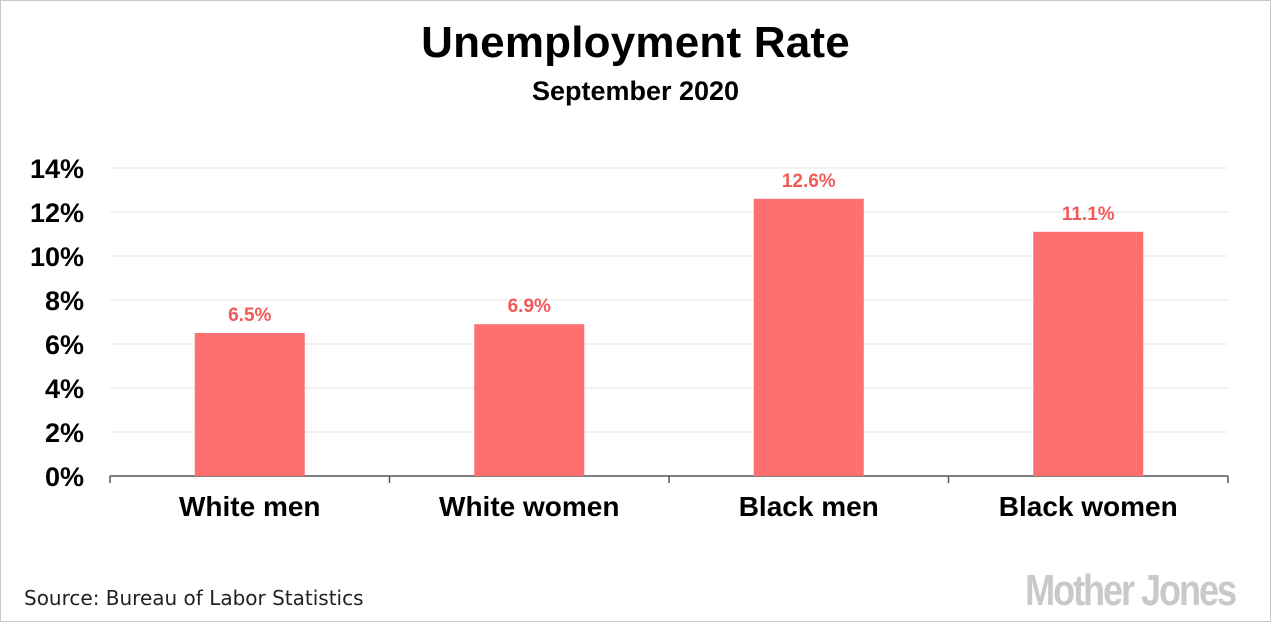 This screenshot has height=622, width=1271. I want to click on y-tick-label: 10%, so click(57, 257).